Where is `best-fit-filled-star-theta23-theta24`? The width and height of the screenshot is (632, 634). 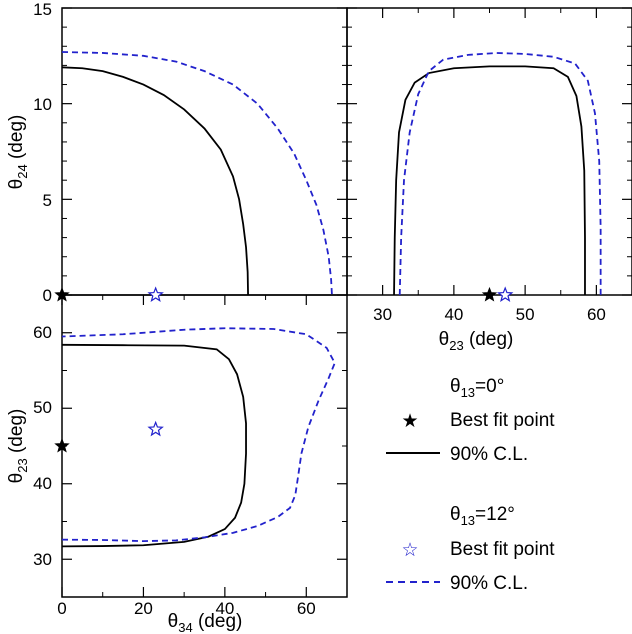 best-fit-filled-star-theta23-theta24 is located at coordinates (489, 294).